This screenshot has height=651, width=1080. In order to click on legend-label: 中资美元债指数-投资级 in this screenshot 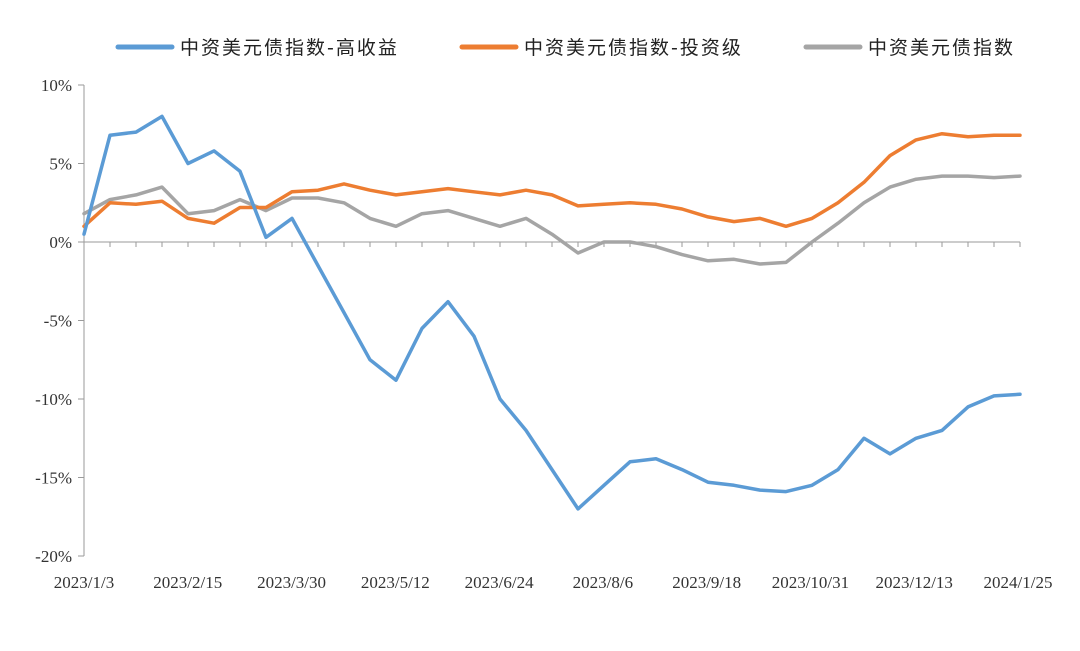, I will do `click(633, 48)`.